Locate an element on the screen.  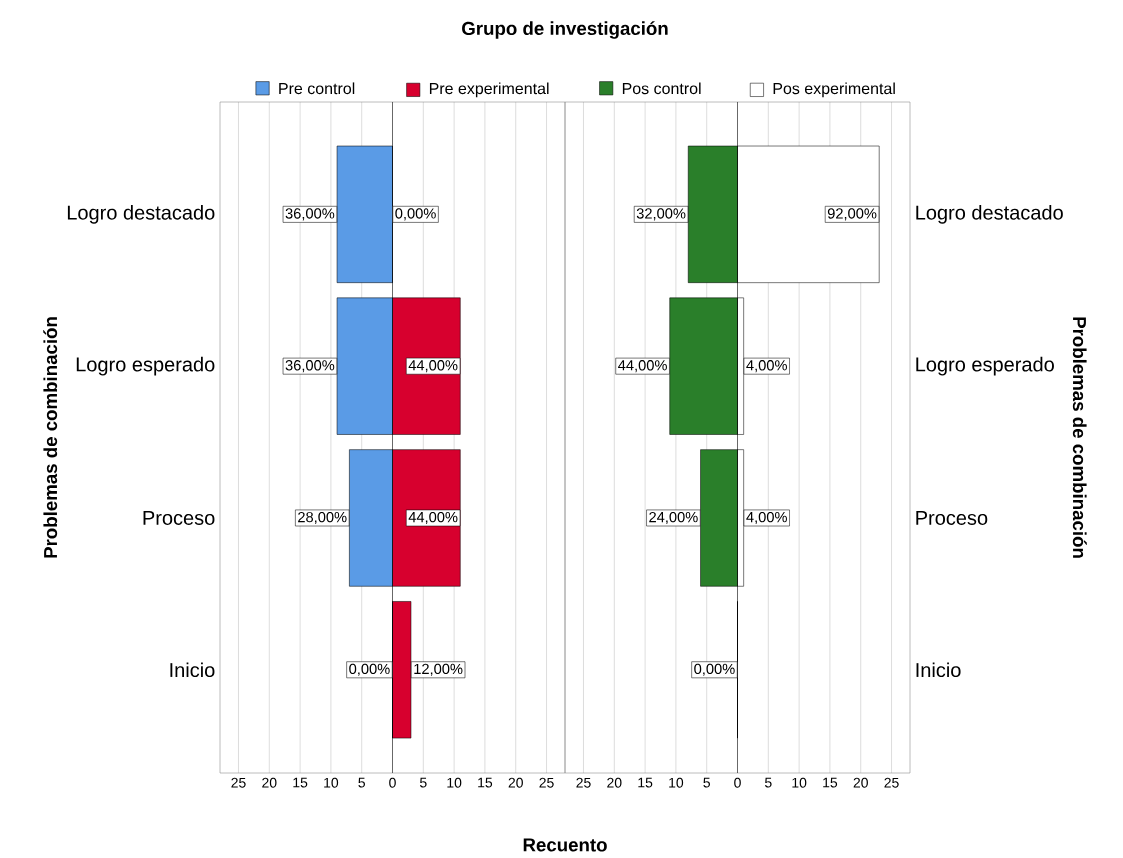
annotation: 92,00% is located at coordinates (852, 214).